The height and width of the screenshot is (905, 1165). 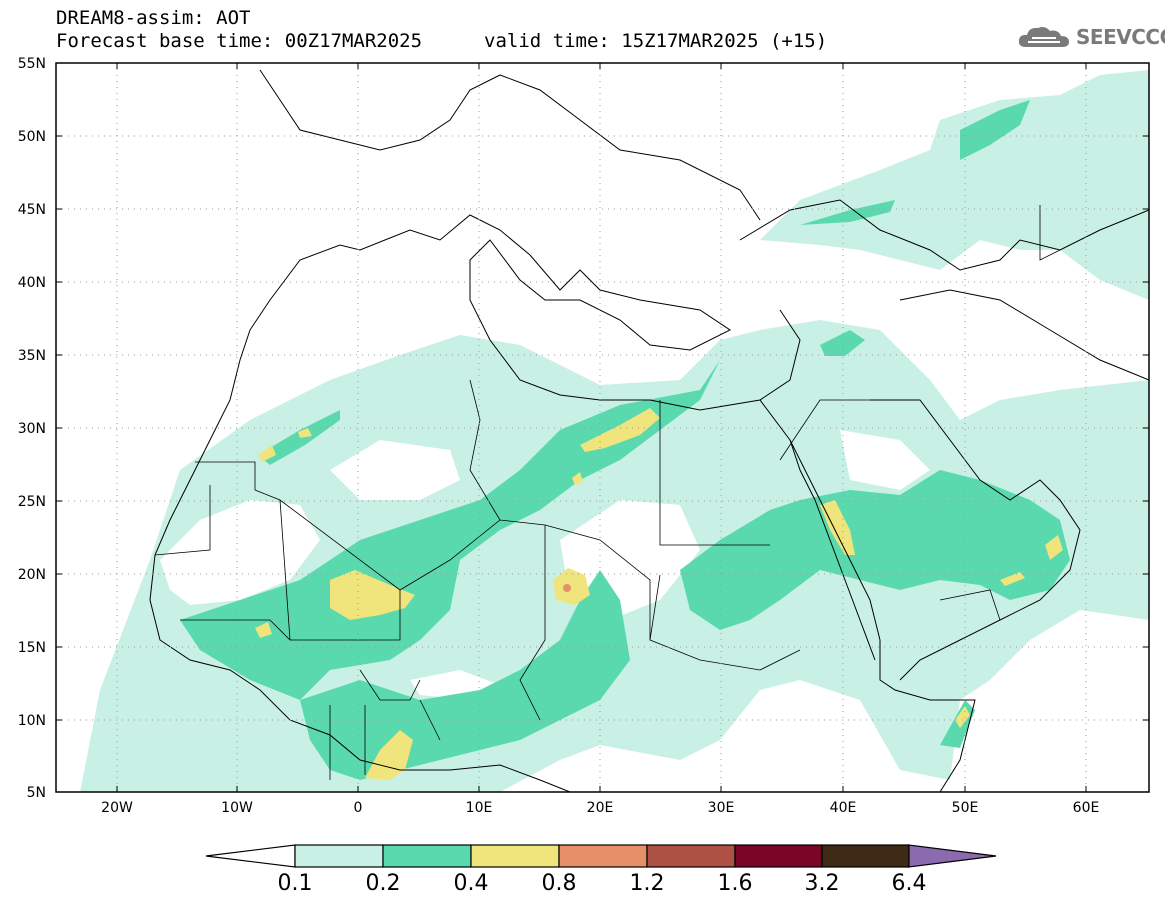 I want to click on map-title: DREAM8-assim: AOT, so click(x=153, y=18).